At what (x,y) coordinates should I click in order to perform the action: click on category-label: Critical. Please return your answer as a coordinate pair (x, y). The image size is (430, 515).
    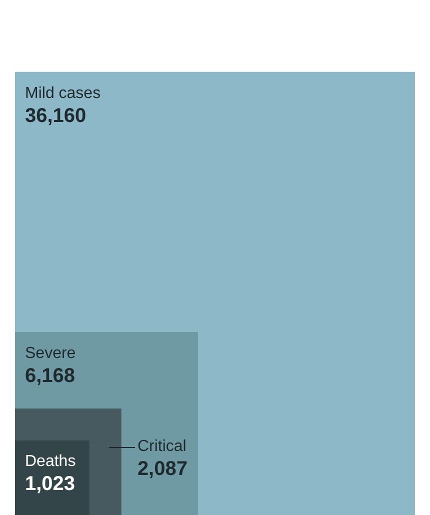
    Looking at the image, I should click on (162, 446).